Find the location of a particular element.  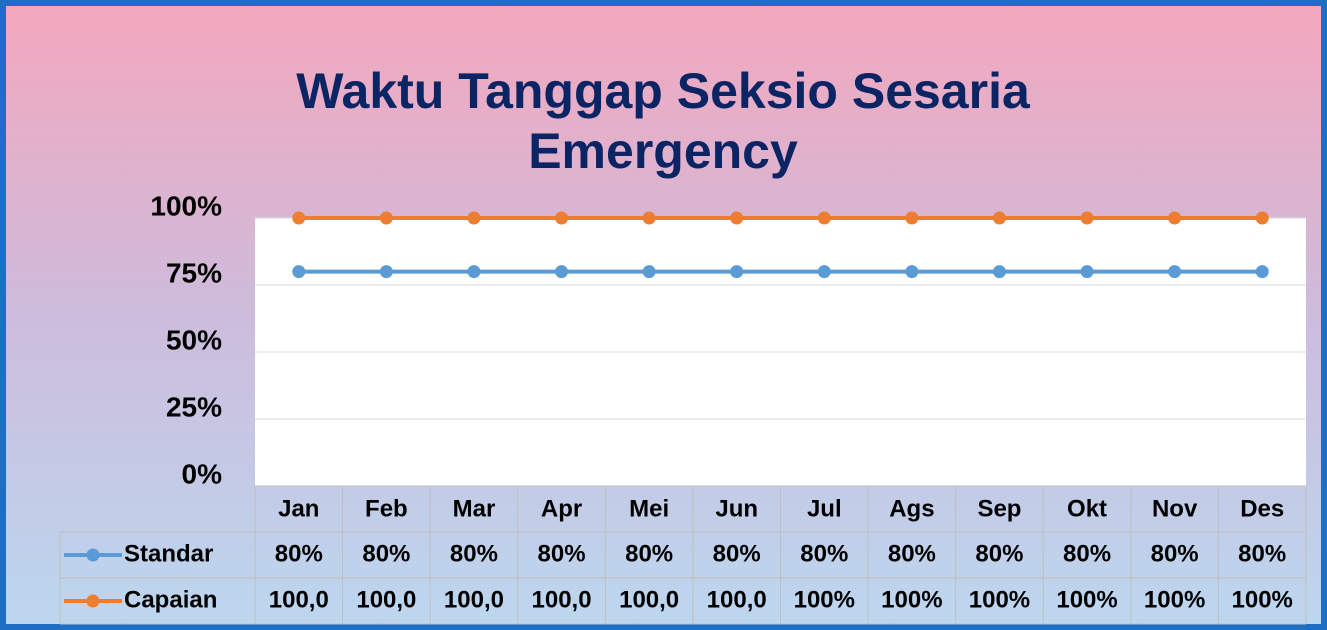

y-tick-label: 25% is located at coordinates (194, 406).